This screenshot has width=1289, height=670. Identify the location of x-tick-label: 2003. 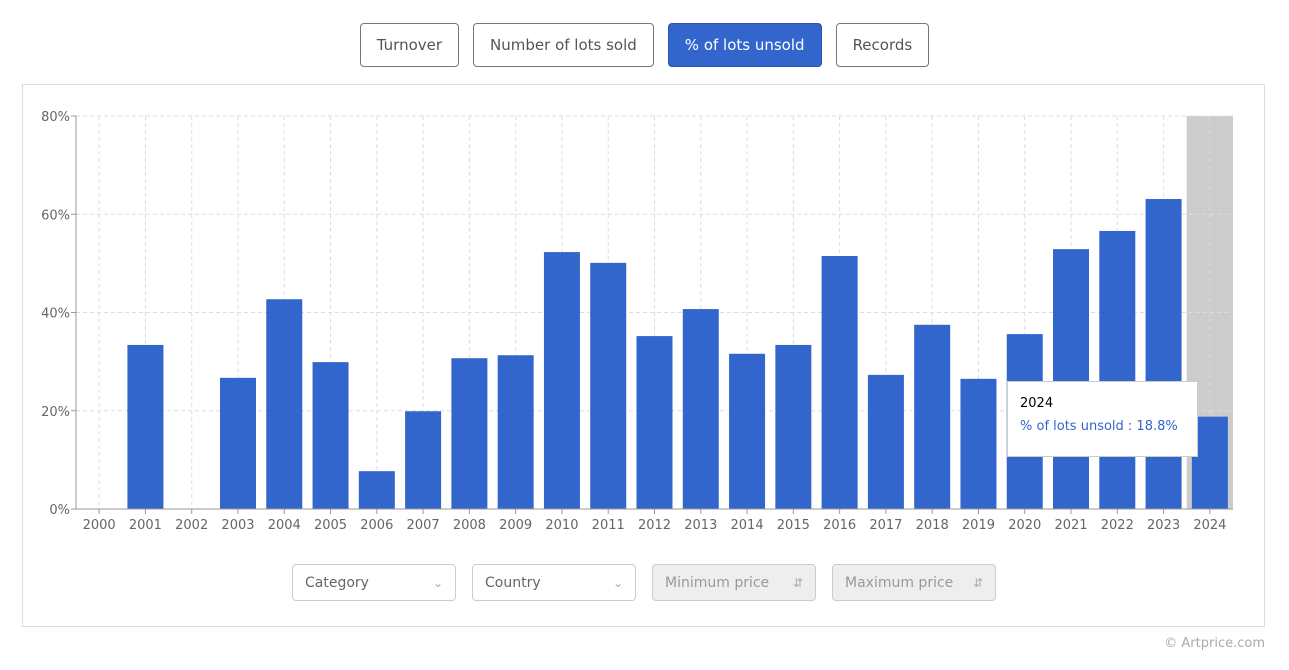
(237, 525).